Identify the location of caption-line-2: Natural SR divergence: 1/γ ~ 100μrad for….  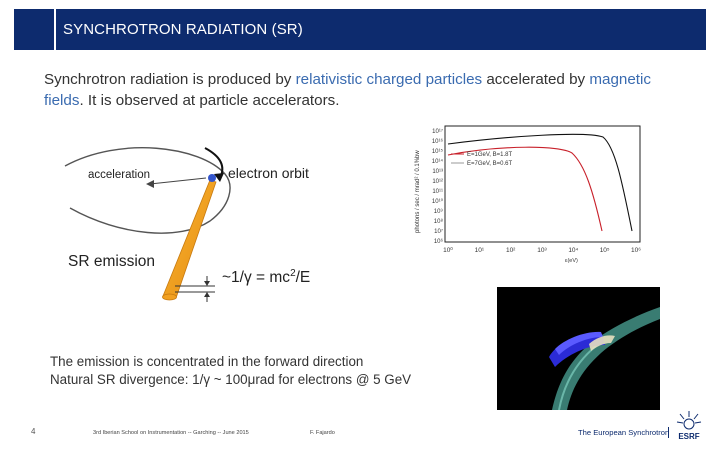
(231, 379).